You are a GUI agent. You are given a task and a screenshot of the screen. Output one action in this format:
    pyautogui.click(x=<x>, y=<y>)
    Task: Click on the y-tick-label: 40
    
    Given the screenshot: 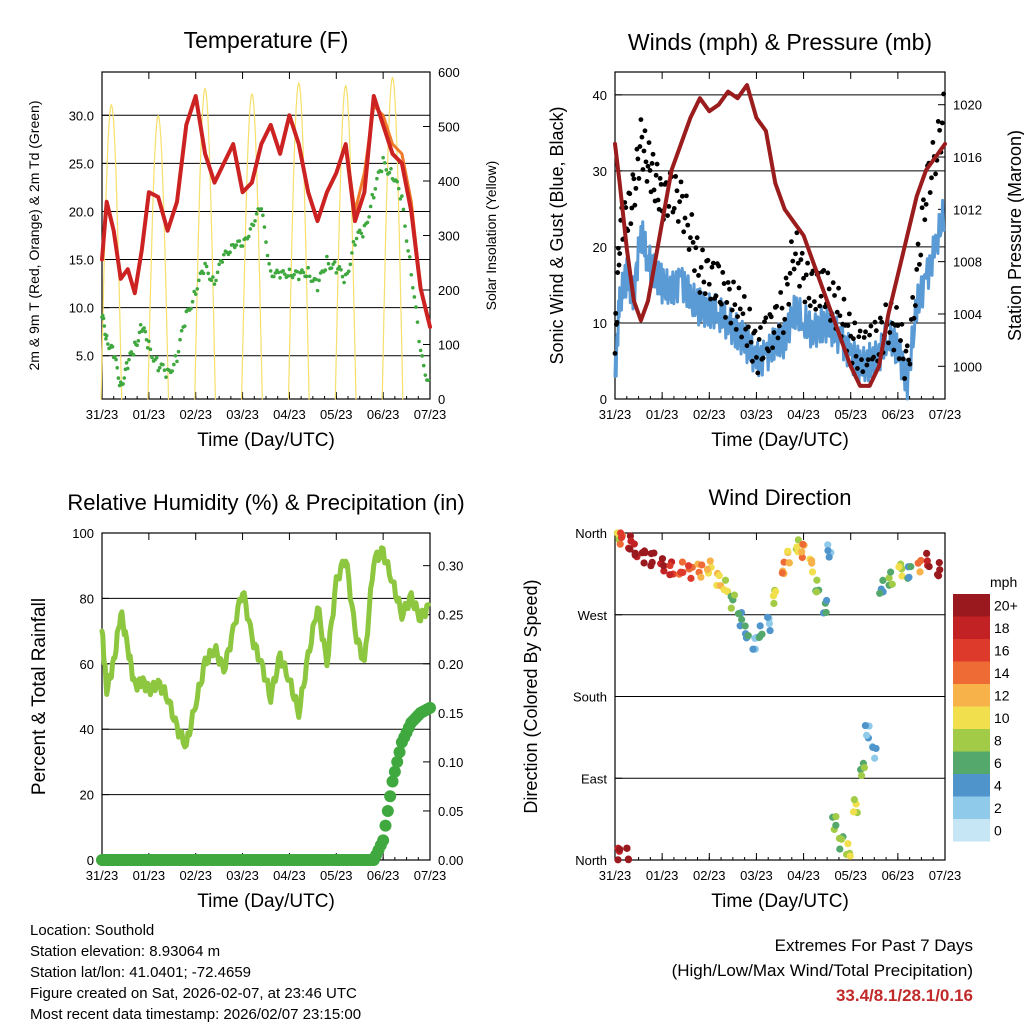 What is the action you would take?
    pyautogui.click(x=87, y=729)
    